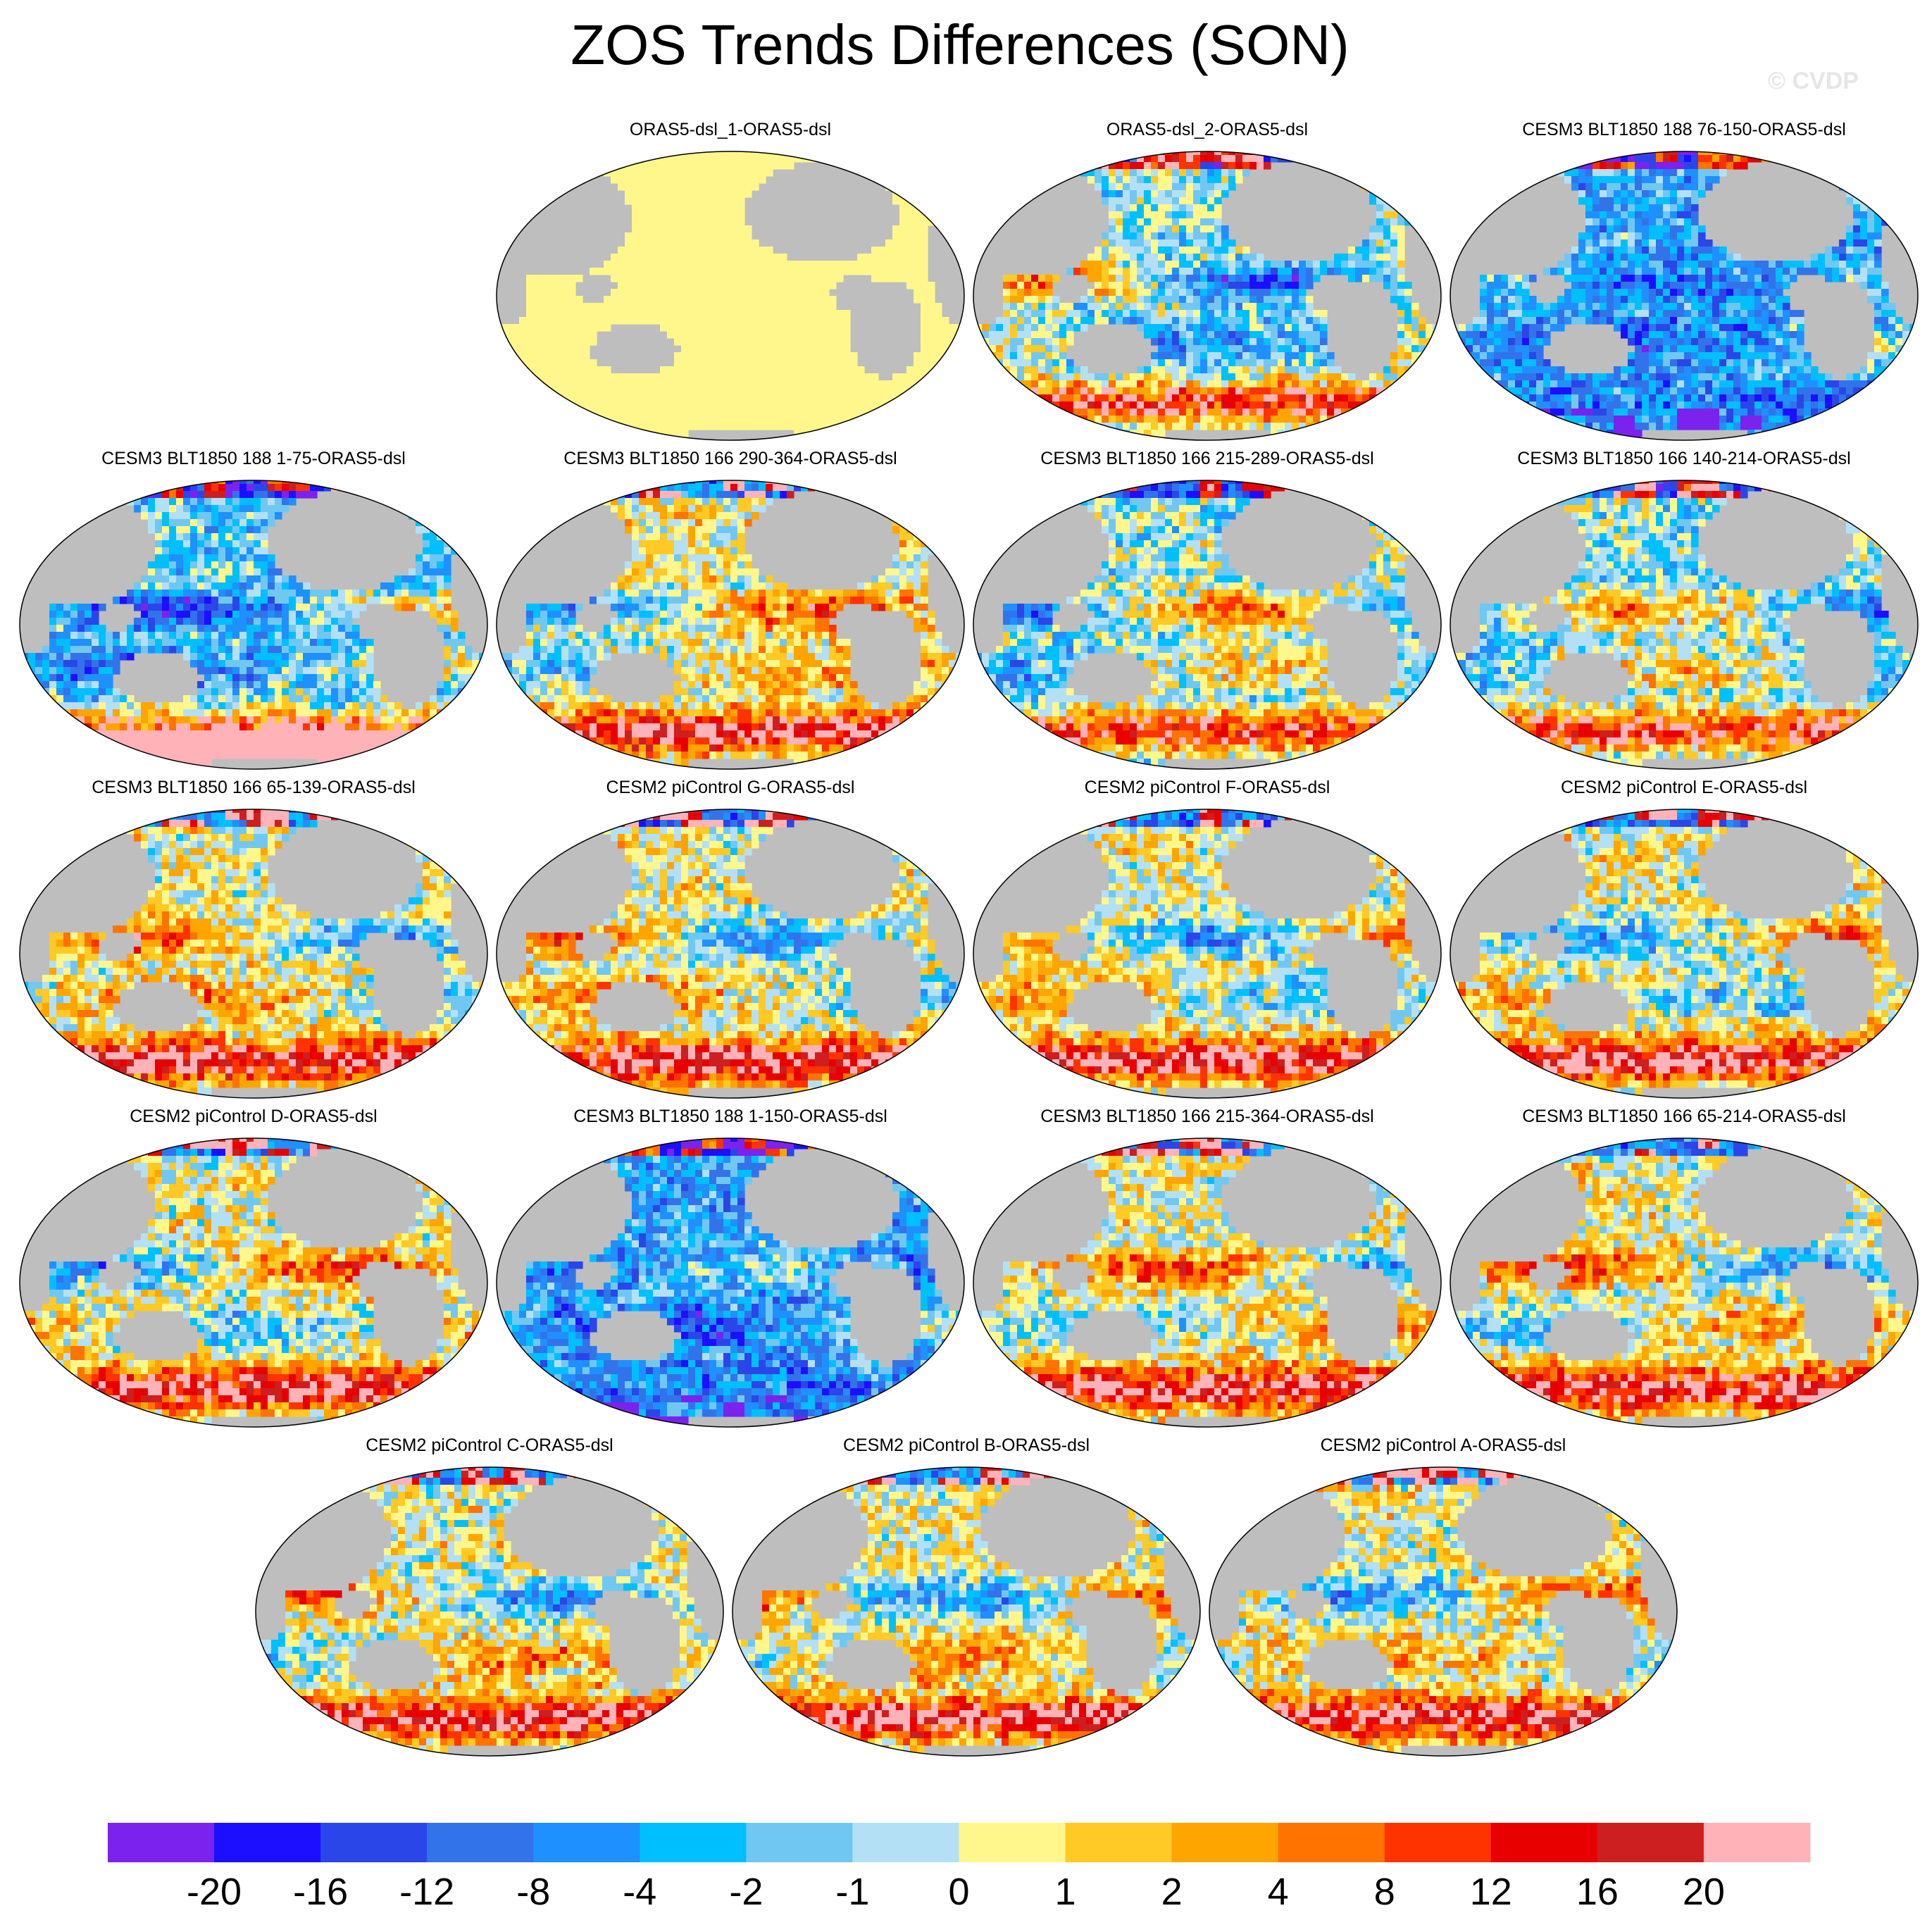  What do you see at coordinates (730, 285) in the screenshot?
I see `map-panel: ORAS5-dsl_1-ORAS5-dsl` at bounding box center [730, 285].